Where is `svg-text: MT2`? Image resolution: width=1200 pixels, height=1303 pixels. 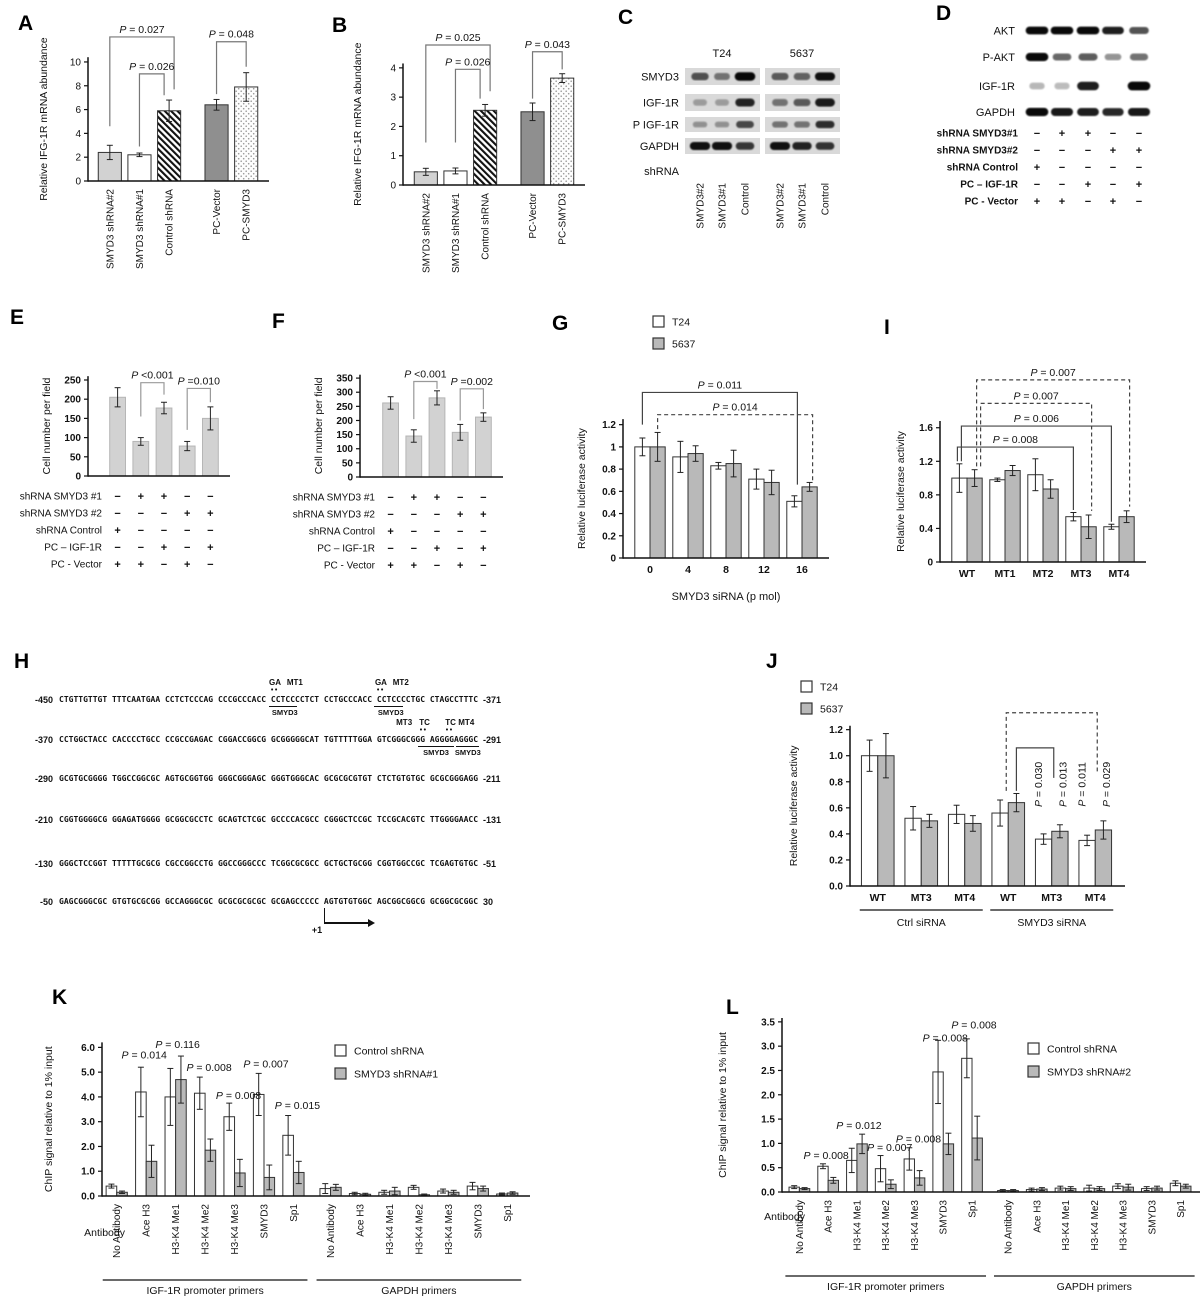
svg-text: MT2 is located at coordinates (1043, 574).